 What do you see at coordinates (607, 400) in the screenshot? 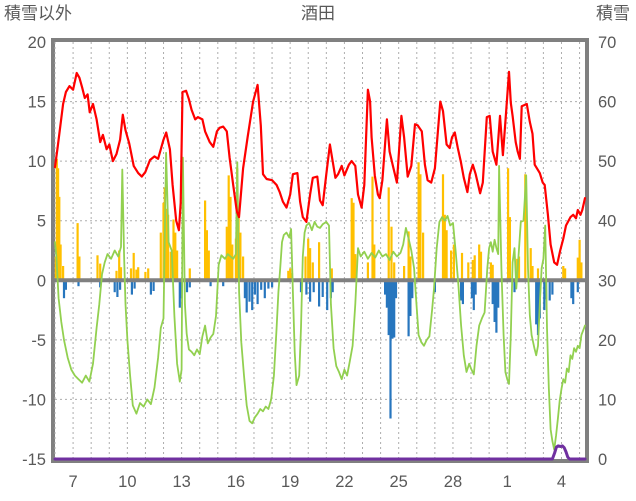
I see `right-axis-tick-label: 10` at bounding box center [607, 400].